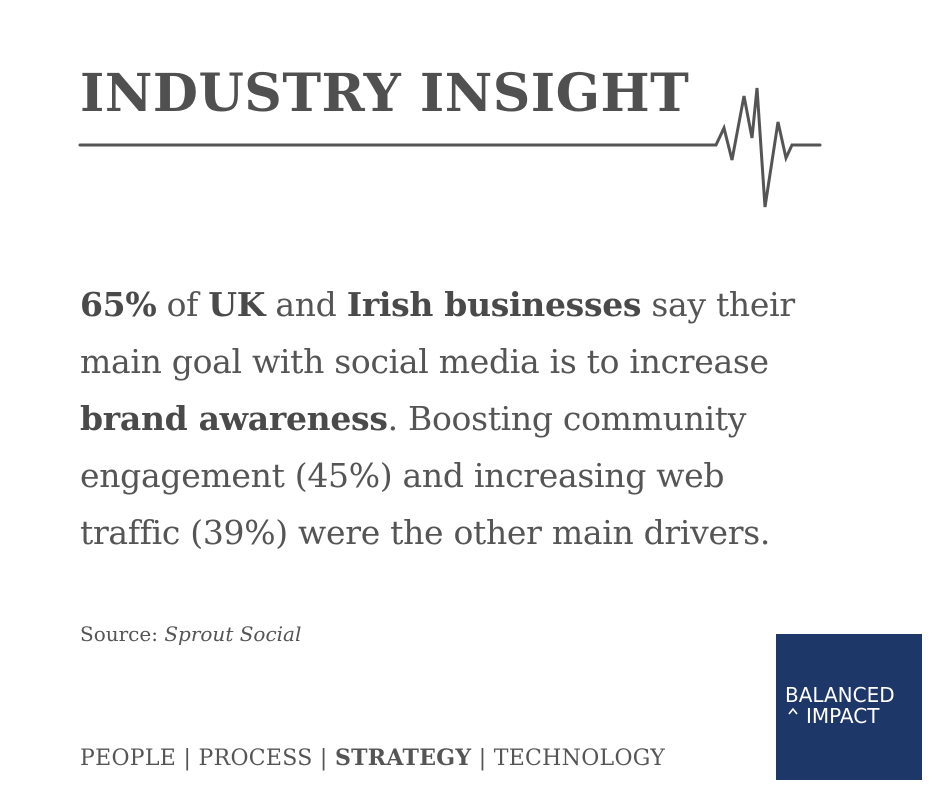  What do you see at coordinates (494, 304) in the screenshot?
I see `insight-highlight: Irish businesses` at bounding box center [494, 304].